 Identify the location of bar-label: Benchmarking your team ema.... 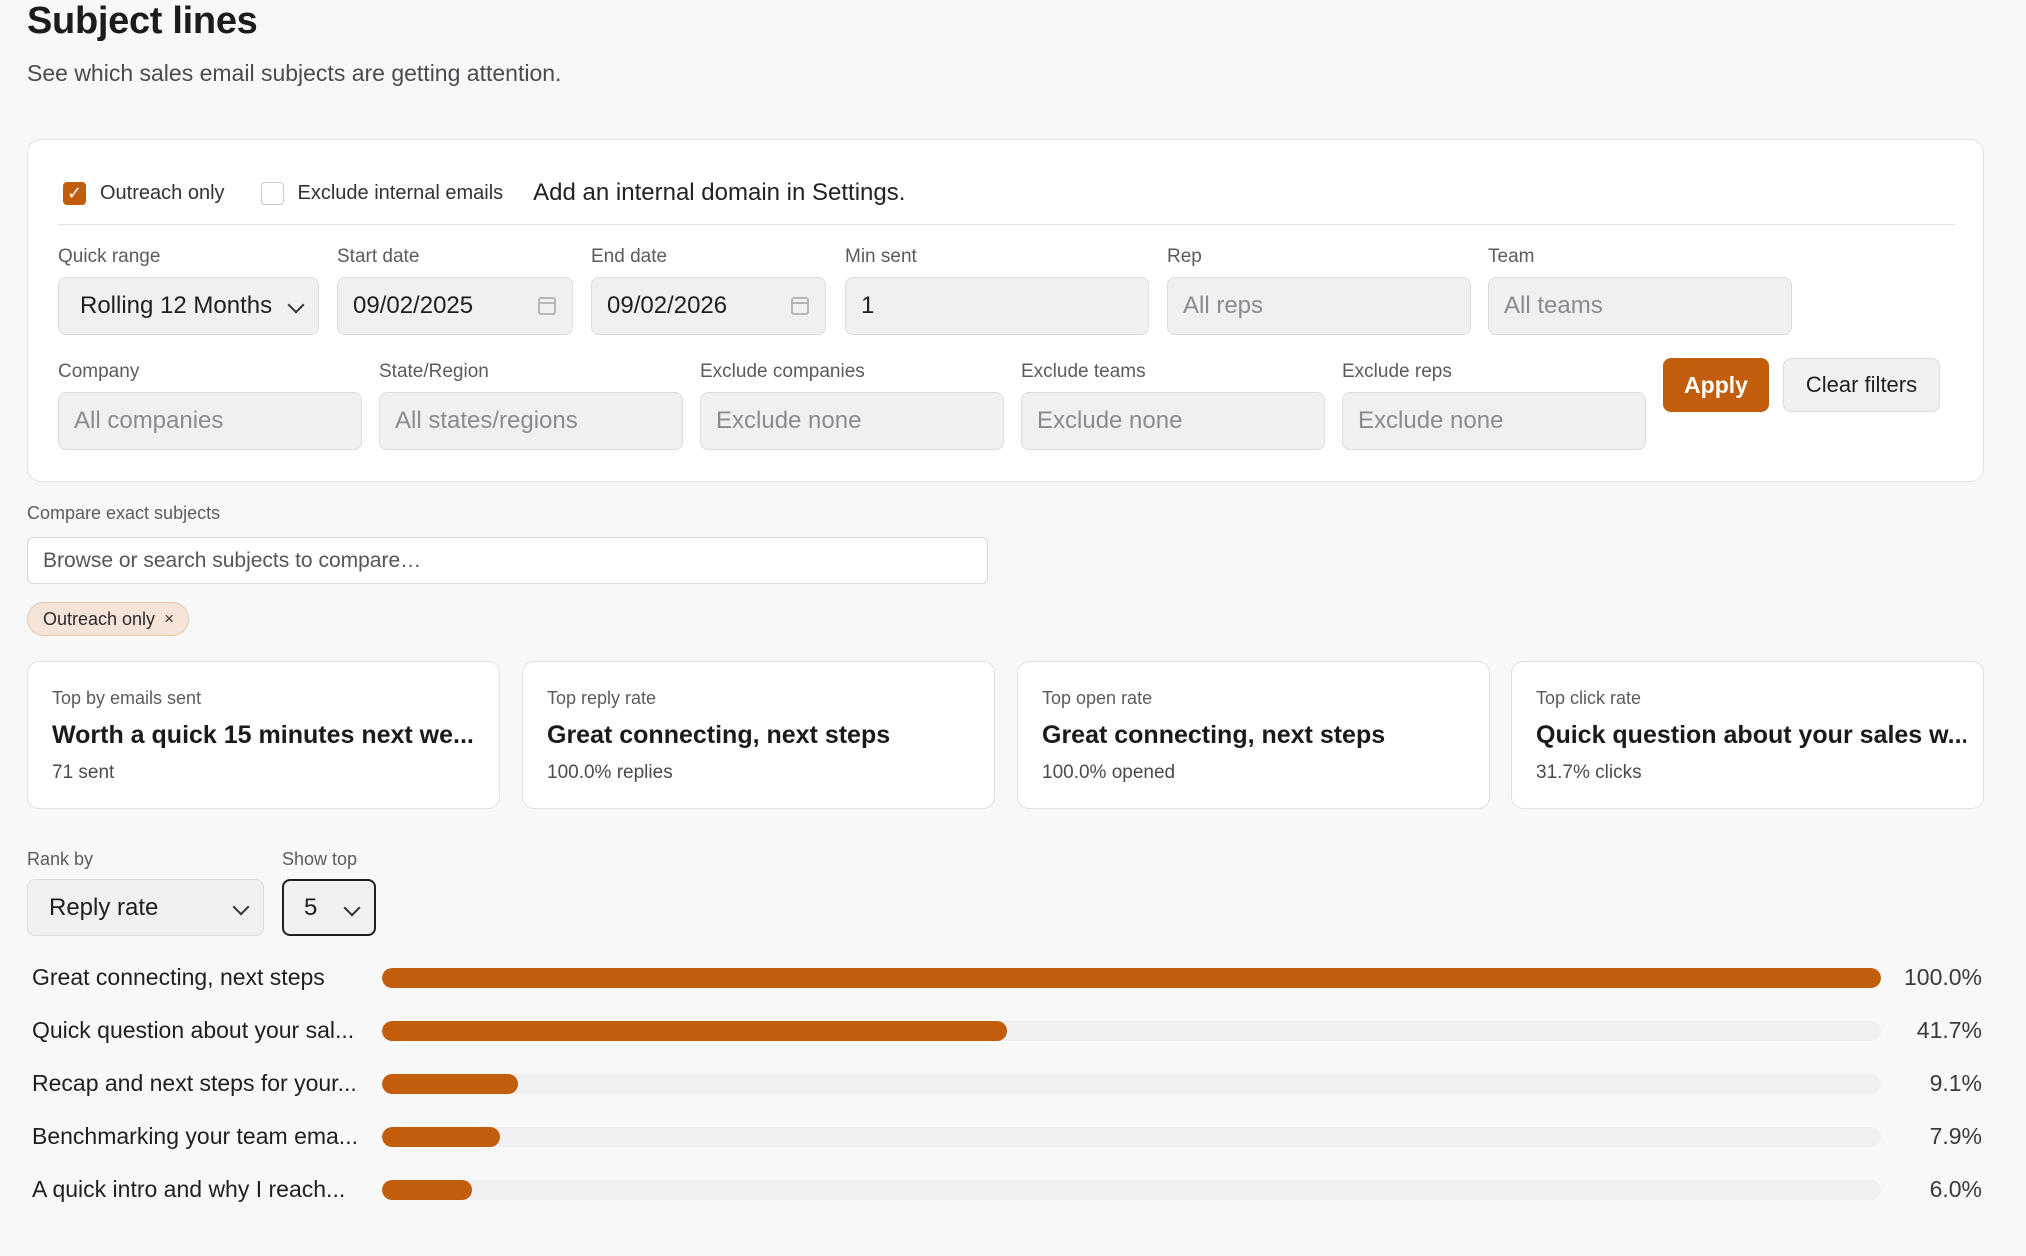
(195, 1136).